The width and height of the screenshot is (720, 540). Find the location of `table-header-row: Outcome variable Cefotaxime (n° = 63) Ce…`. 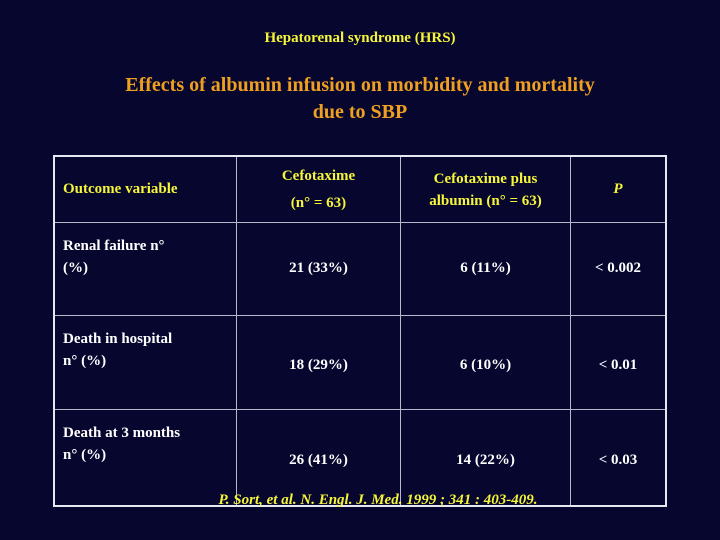

table-header-row: Outcome variable Cefotaxime (n° = 63) Ce… is located at coordinates (360, 189).